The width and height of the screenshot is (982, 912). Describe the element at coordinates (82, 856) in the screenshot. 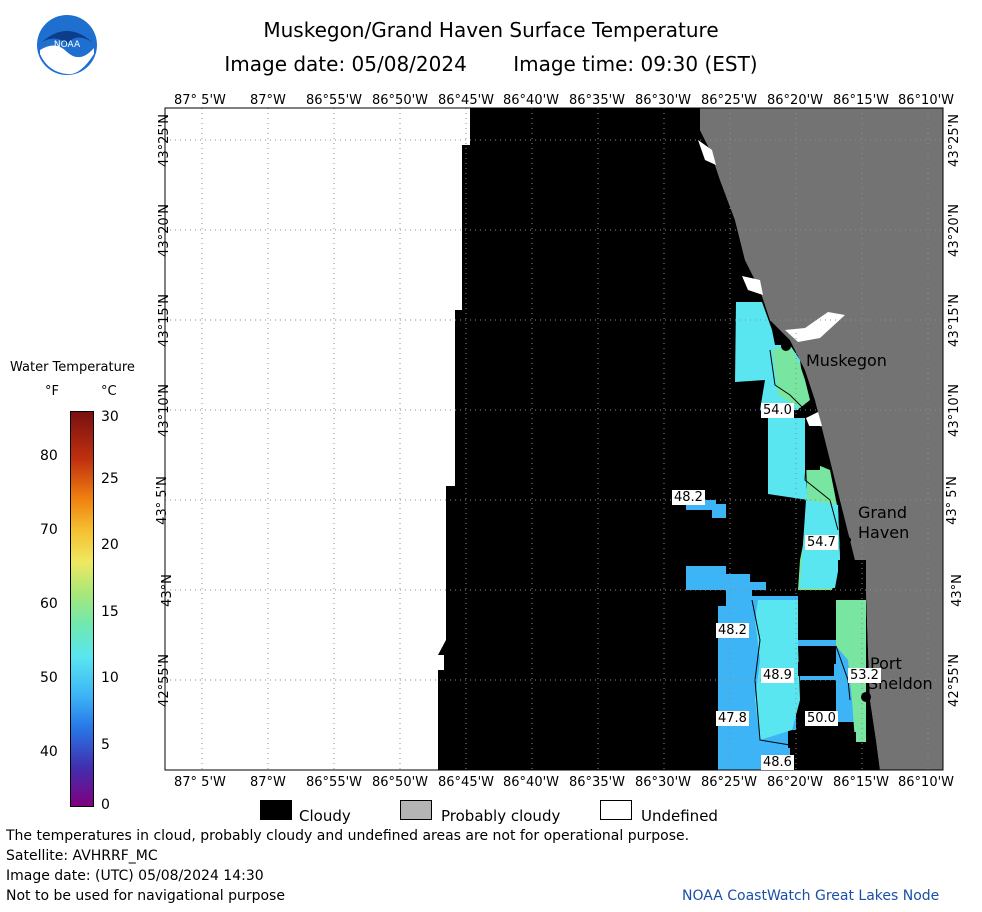

I see `footer-satellite: Satellite: AVHRRF_MC` at that location.